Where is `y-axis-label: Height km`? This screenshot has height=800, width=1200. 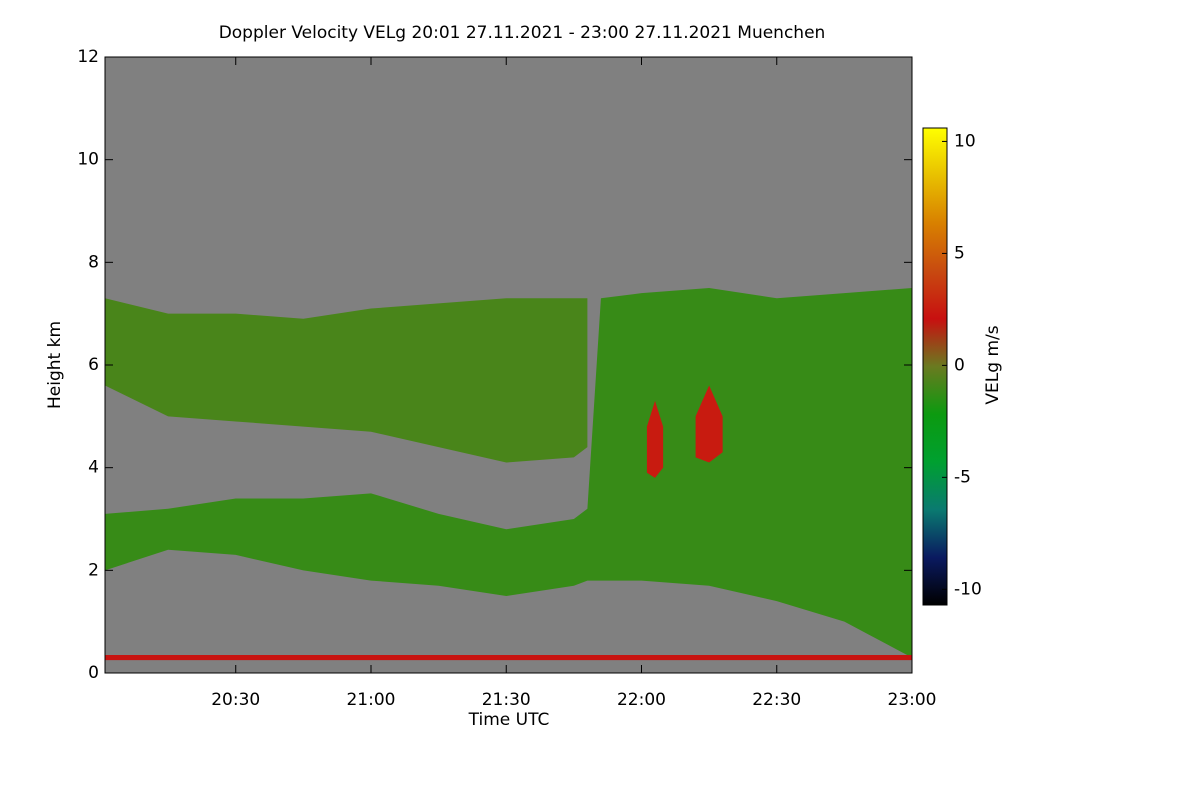 y-axis-label: Height km is located at coordinates (55, 365).